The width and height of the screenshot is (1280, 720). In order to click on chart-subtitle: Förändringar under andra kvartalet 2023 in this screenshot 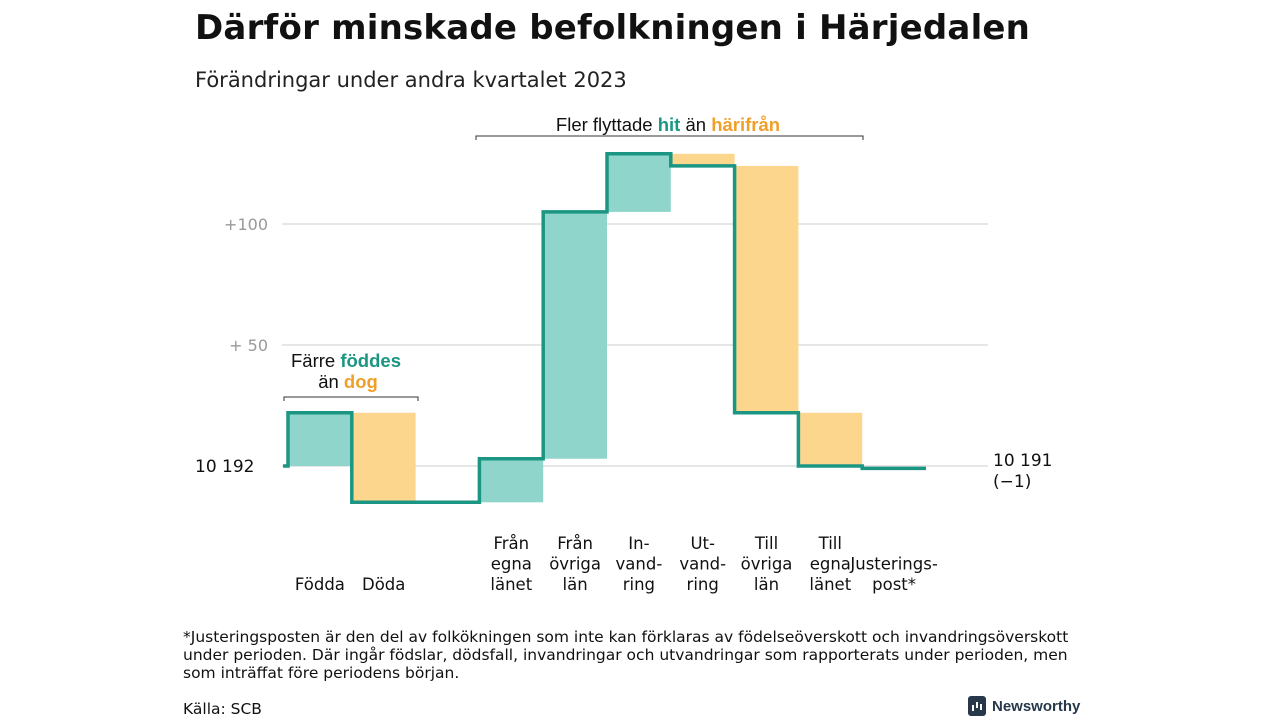, I will do `click(411, 80)`.